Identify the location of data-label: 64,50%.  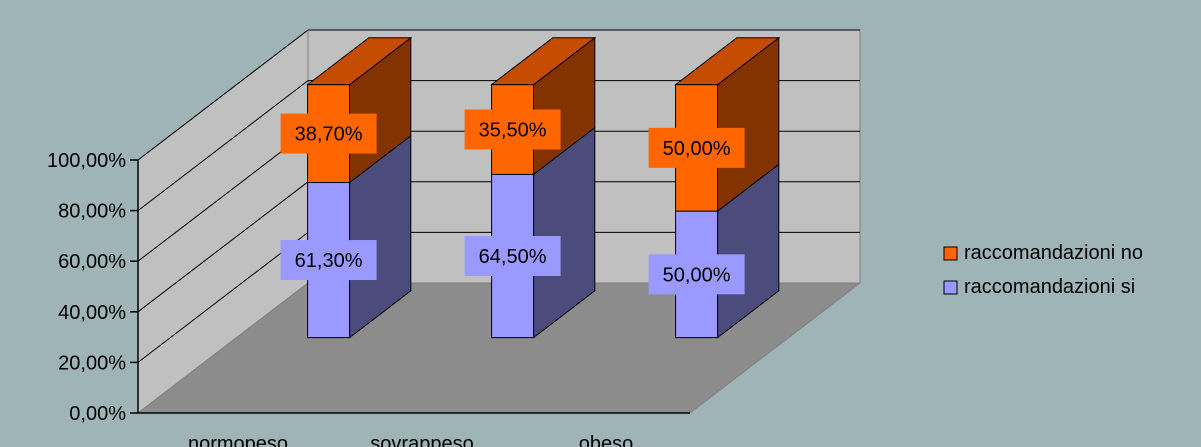
(513, 257).